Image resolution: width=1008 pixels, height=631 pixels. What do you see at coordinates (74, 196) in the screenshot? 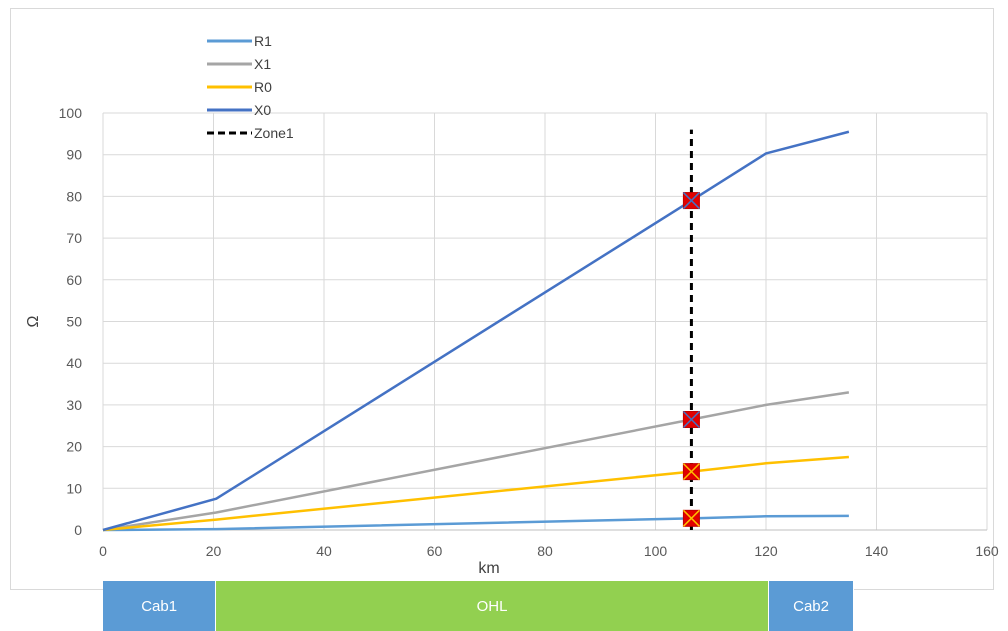
I see `y-tick-label: 80` at bounding box center [74, 196].